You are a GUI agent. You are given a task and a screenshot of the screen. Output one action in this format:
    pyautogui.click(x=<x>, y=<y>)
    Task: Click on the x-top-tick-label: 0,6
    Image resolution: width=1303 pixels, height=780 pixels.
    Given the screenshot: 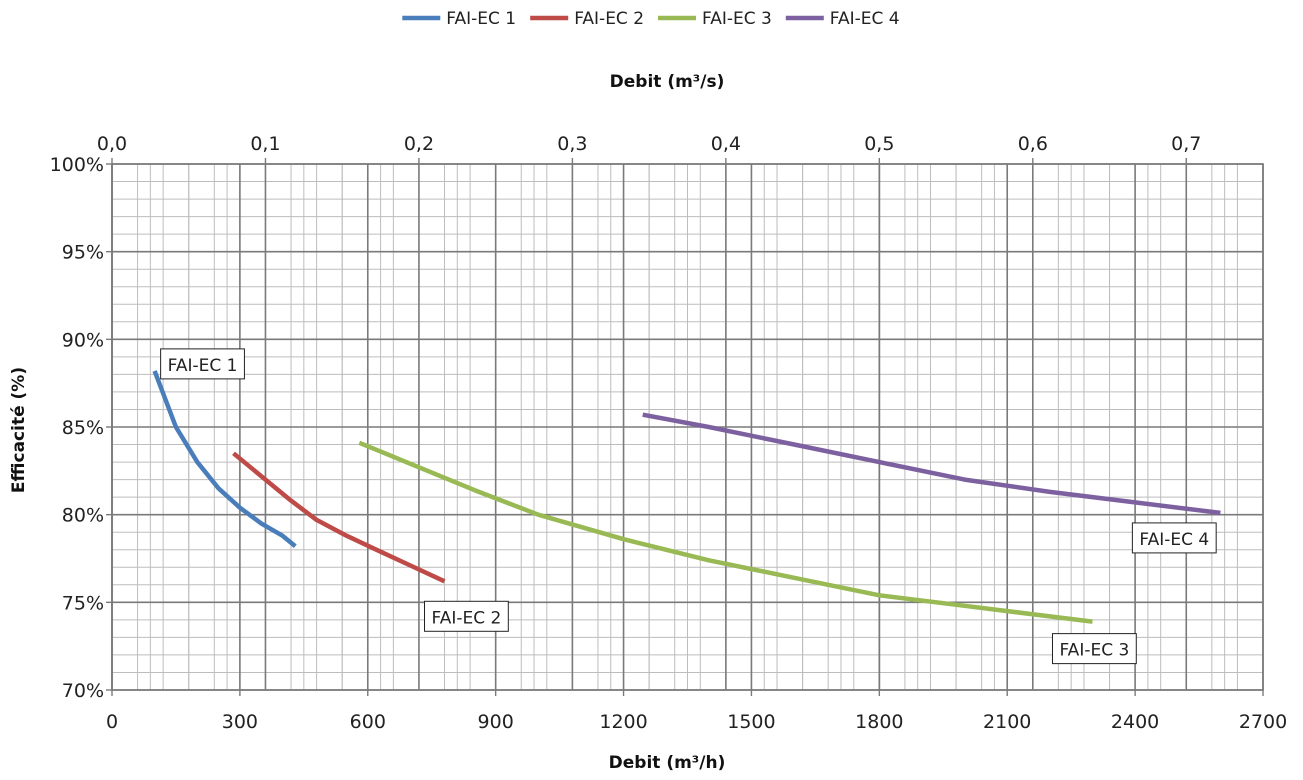 What is the action you would take?
    pyautogui.click(x=1033, y=144)
    